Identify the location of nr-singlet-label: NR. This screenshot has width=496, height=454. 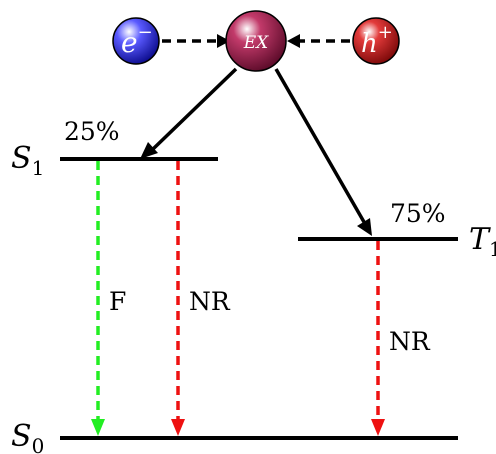
(210, 301).